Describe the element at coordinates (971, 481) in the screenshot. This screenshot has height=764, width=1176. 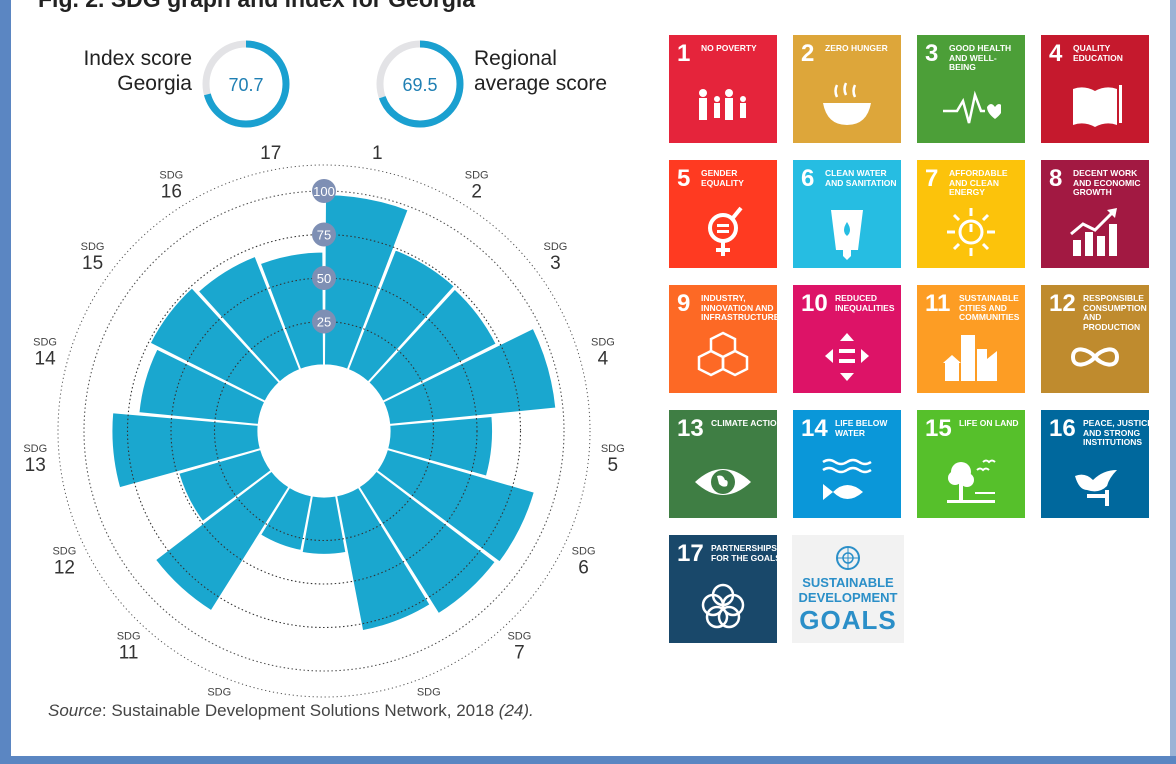
I see `tree-icon` at that location.